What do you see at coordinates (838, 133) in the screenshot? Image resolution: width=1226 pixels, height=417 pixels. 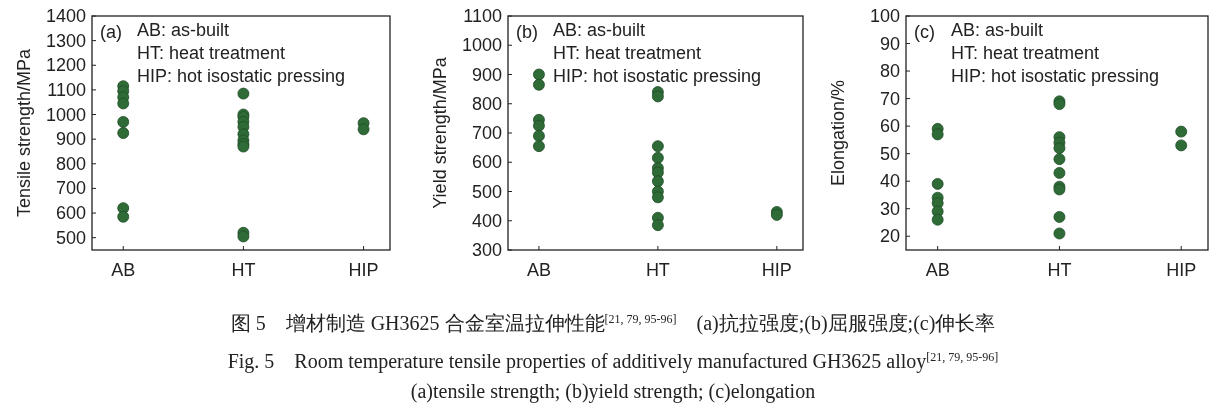 I see `y-axis-title: Elongation/%` at bounding box center [838, 133].